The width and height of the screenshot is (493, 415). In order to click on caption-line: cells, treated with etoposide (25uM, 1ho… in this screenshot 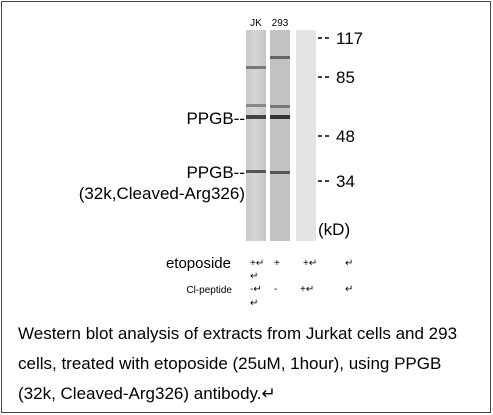, I will do `click(229, 363)`.